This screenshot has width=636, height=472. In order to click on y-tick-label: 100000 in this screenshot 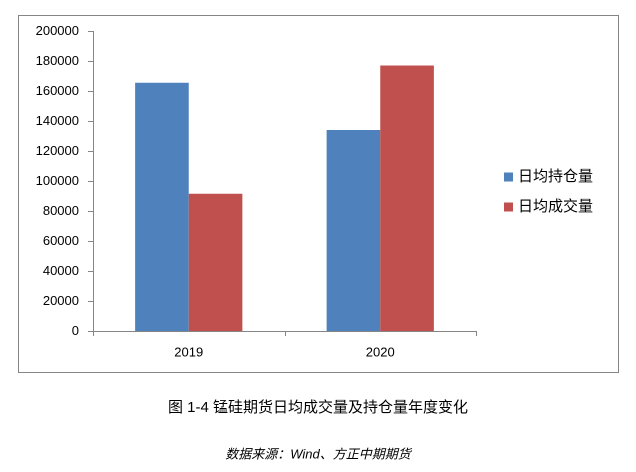, I will do `click(57, 180)`.